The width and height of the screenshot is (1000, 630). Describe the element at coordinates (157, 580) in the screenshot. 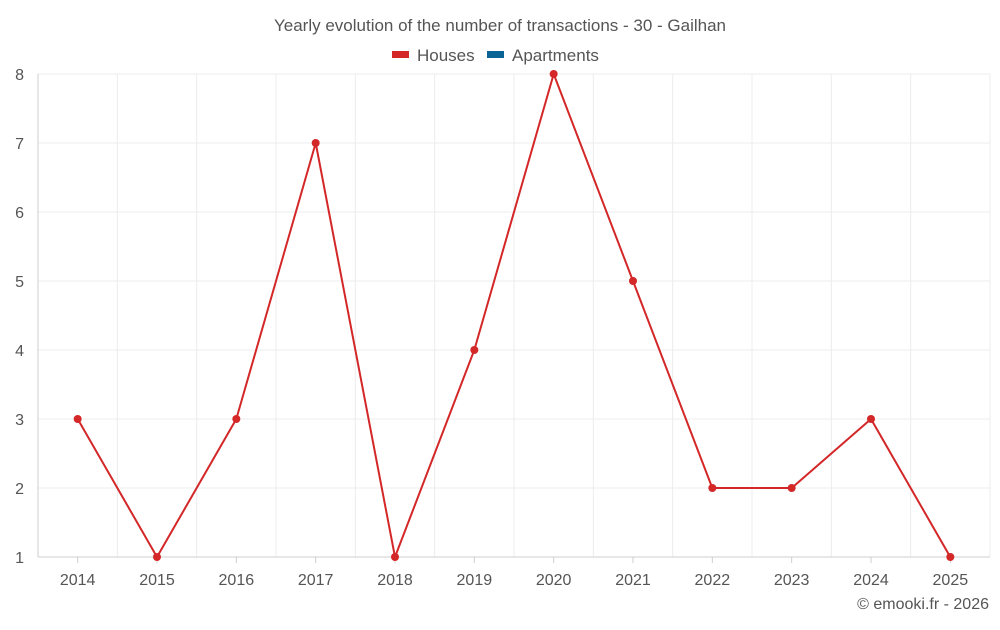

I see `x-tick-label: 2015` at that location.